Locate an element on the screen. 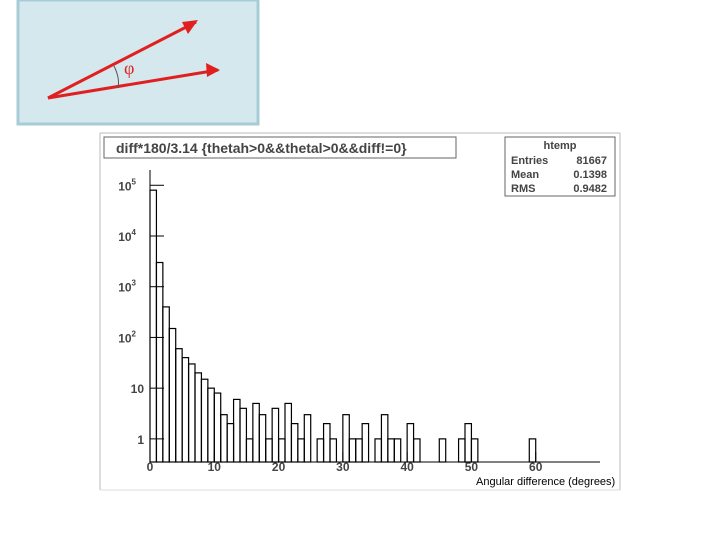  y-tick-label: 10³ is located at coordinates (127, 287).